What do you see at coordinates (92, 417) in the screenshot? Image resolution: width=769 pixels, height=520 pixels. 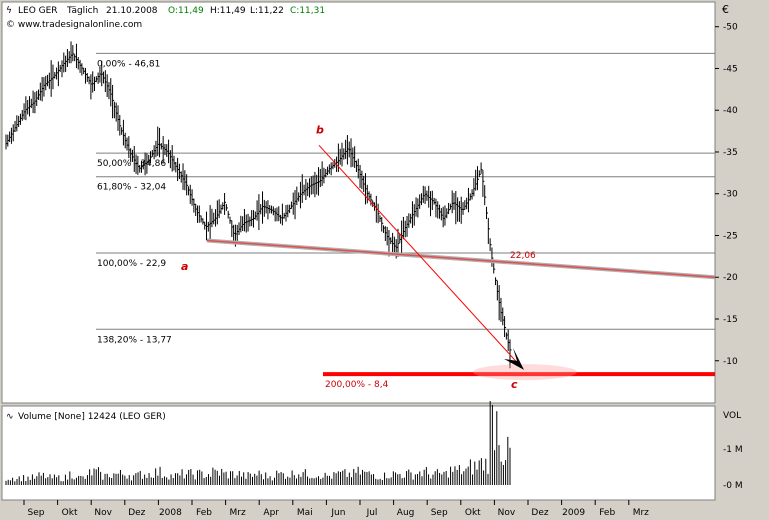 I see `volume-title: Volume [None] 12424 (LEO GER)` at bounding box center [92, 417].